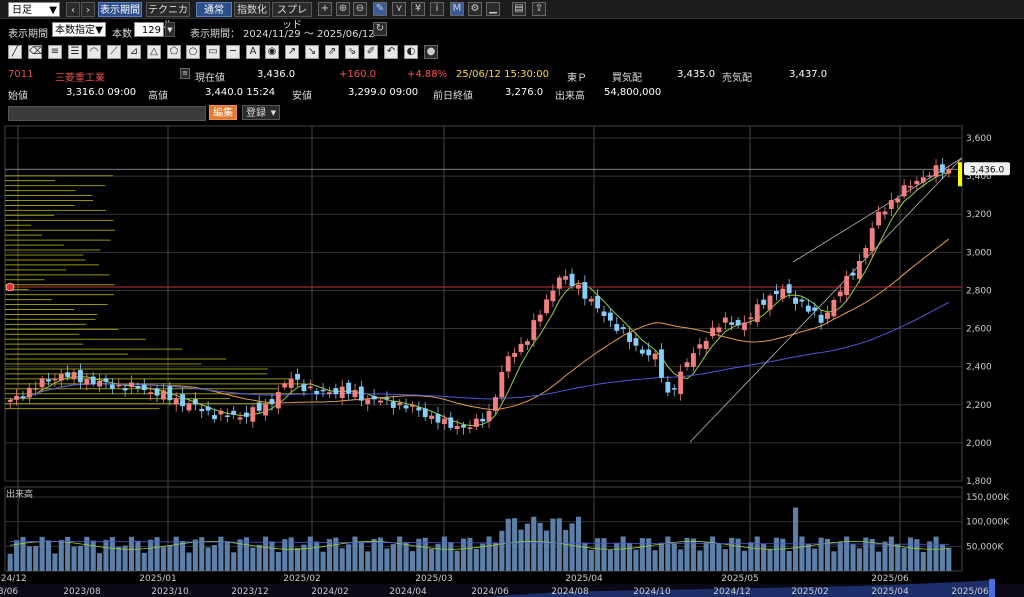 Image resolution: width=1024 pixels, height=597 pixels. What do you see at coordinates (88, 9) in the screenshot?
I see `next-button: ›` at bounding box center [88, 9].